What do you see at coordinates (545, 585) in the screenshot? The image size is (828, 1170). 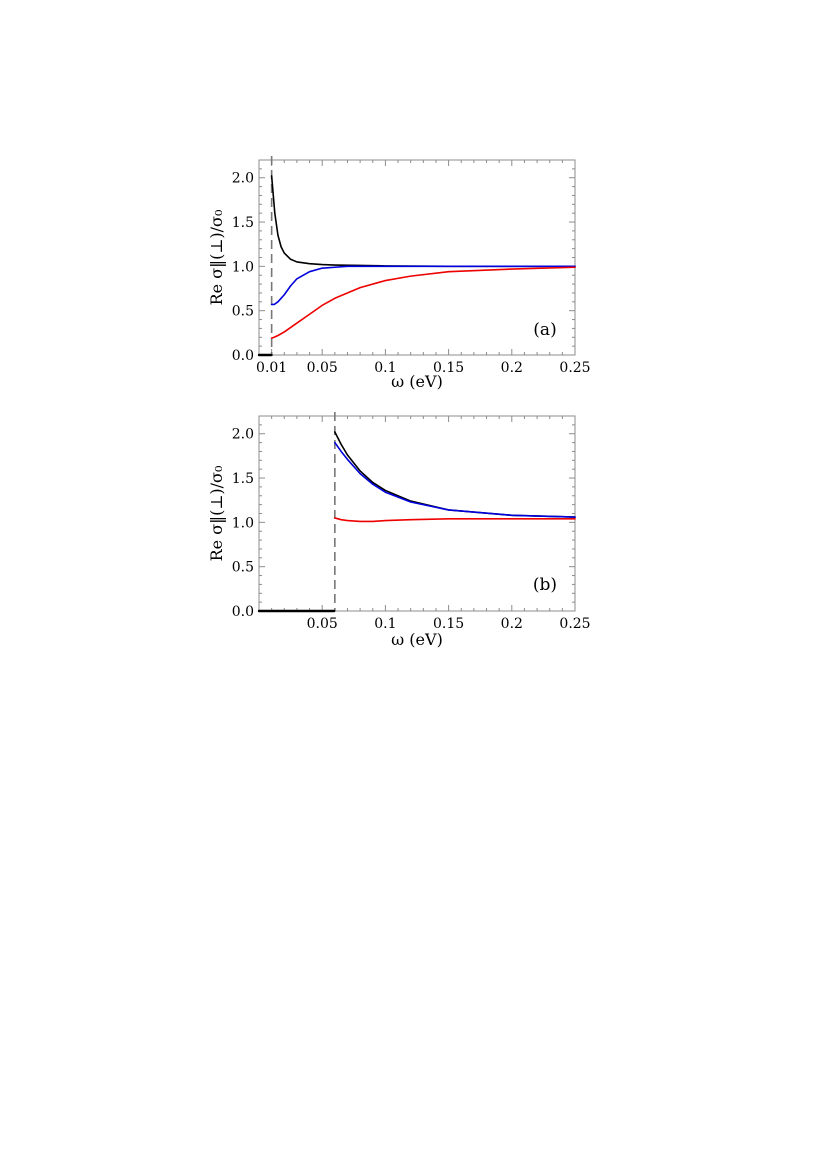 I see `panel-label: (b)` at bounding box center [545, 585].